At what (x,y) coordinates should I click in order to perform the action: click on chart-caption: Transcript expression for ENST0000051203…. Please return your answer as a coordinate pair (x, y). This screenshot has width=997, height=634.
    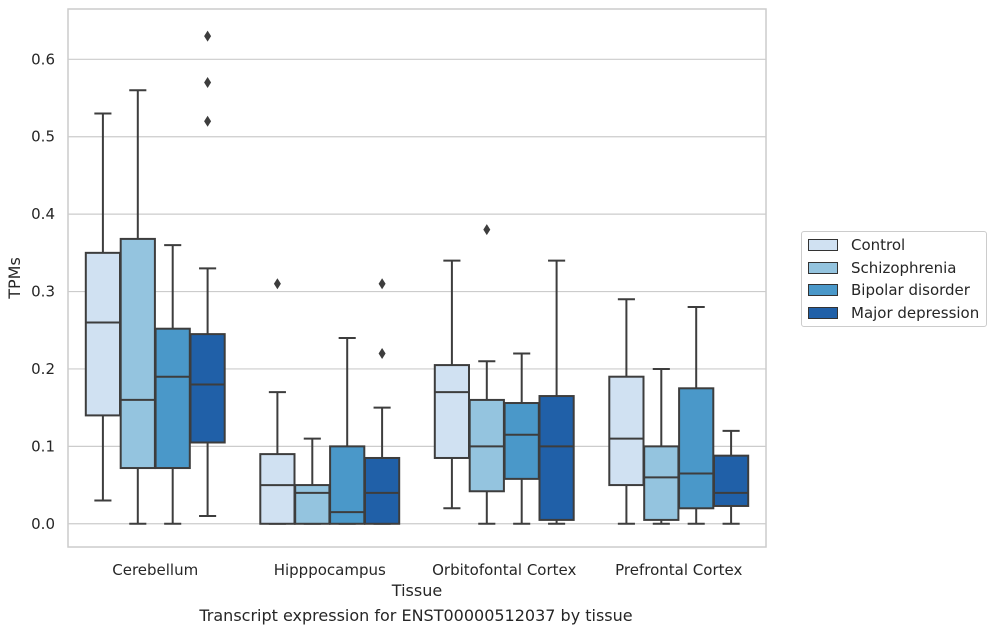
    Looking at the image, I should click on (416, 615).